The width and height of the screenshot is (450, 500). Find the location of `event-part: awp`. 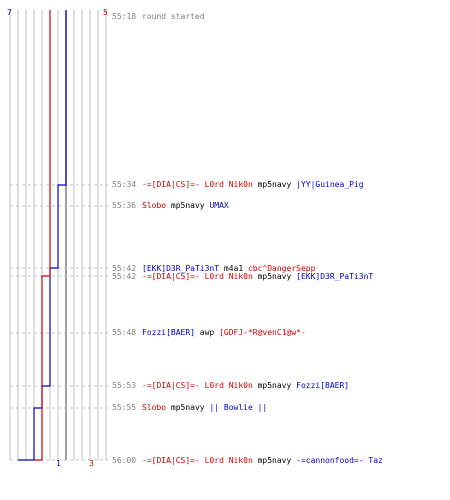

event-part: awp is located at coordinates (207, 332).